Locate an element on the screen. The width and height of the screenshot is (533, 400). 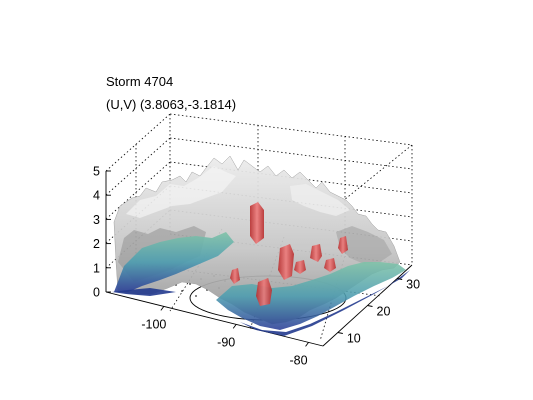
z-tick-label: 0 is located at coordinates (96, 293).